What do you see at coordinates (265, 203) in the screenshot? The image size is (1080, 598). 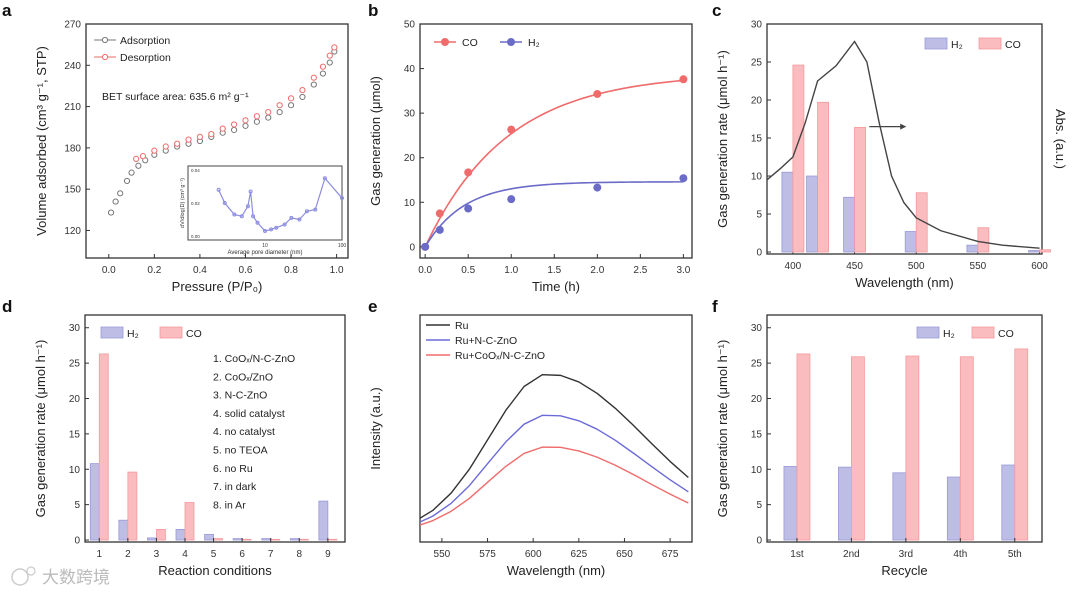 I see `inset-frame` at bounding box center [265, 203].